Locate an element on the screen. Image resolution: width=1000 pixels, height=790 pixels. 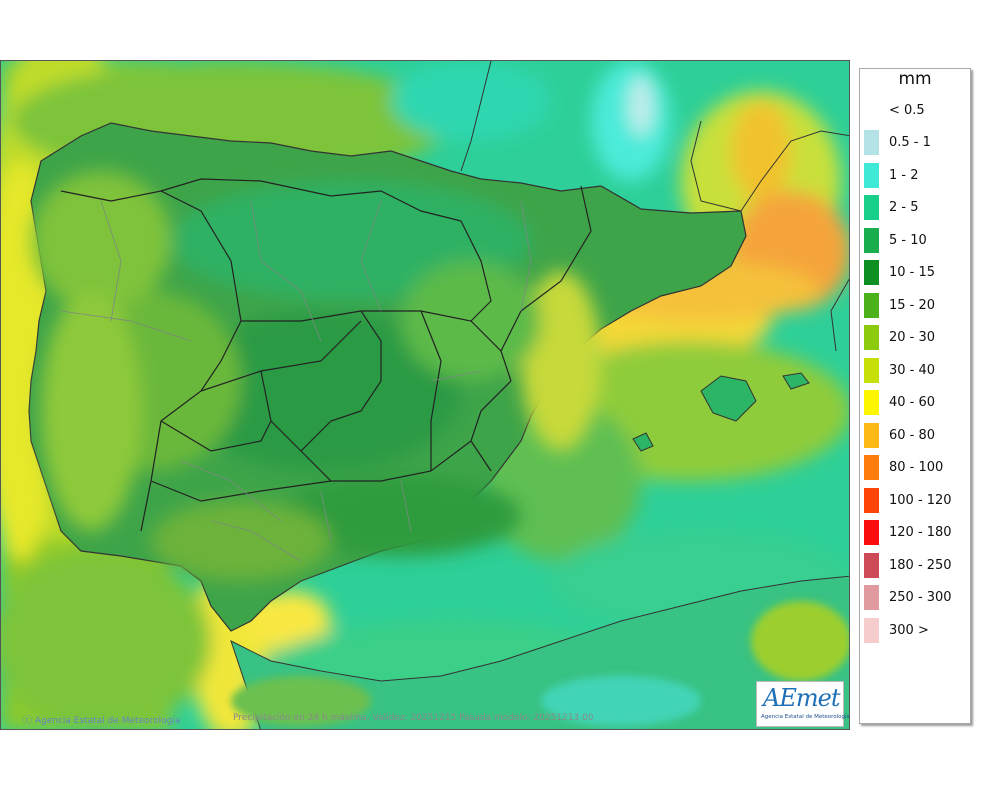
logo-name: AEmet is located at coordinates (801, 698).